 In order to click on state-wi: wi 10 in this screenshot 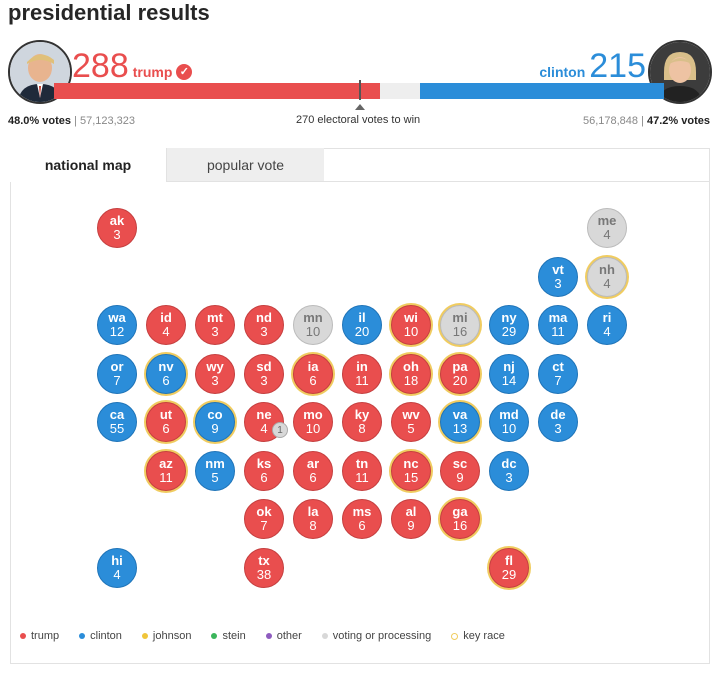, I will do `click(411, 325)`.